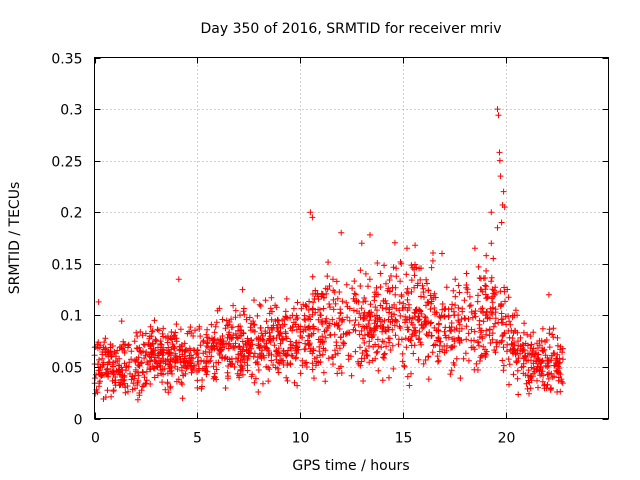 Image resolution: width=640 pixels, height=480 pixels. I want to click on y-tick-label: 0.3, so click(71, 111).